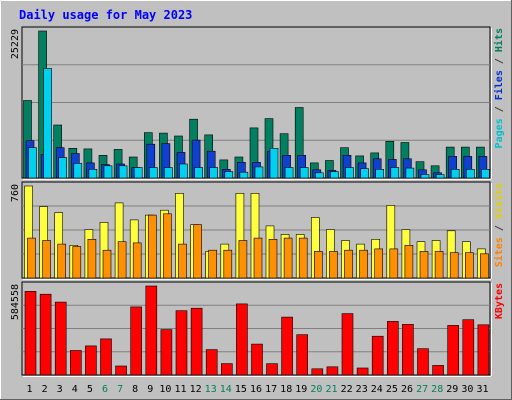 The width and height of the screenshot is (512, 400). I want to click on day-label: 1, so click(29, 389).